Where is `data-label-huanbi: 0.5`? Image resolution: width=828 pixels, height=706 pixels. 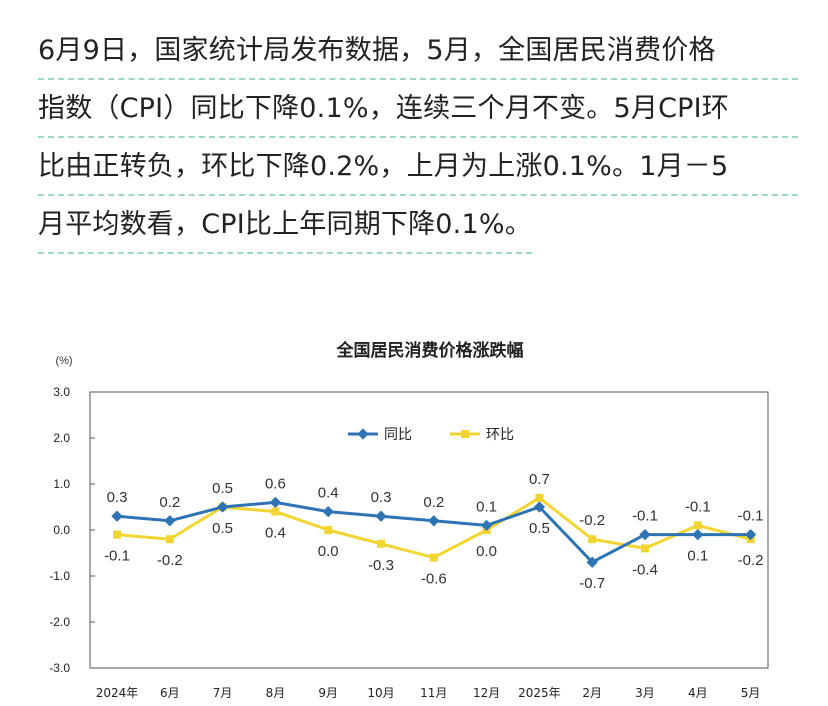
data-label-huanbi: 0.5 is located at coordinates (222, 528).